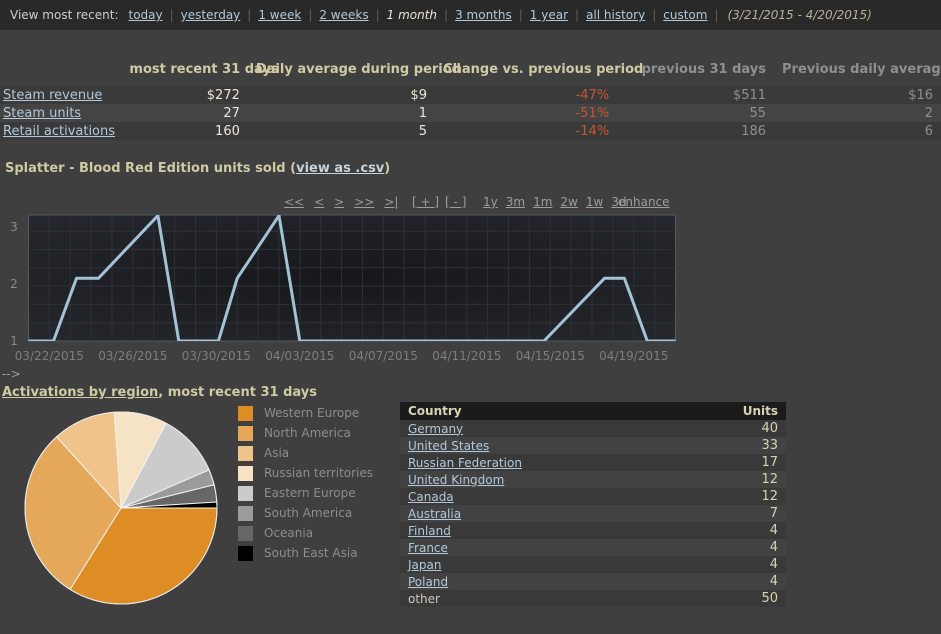 The width and height of the screenshot is (941, 634). I want to click on country-cell: United Kingdom, so click(555, 479).